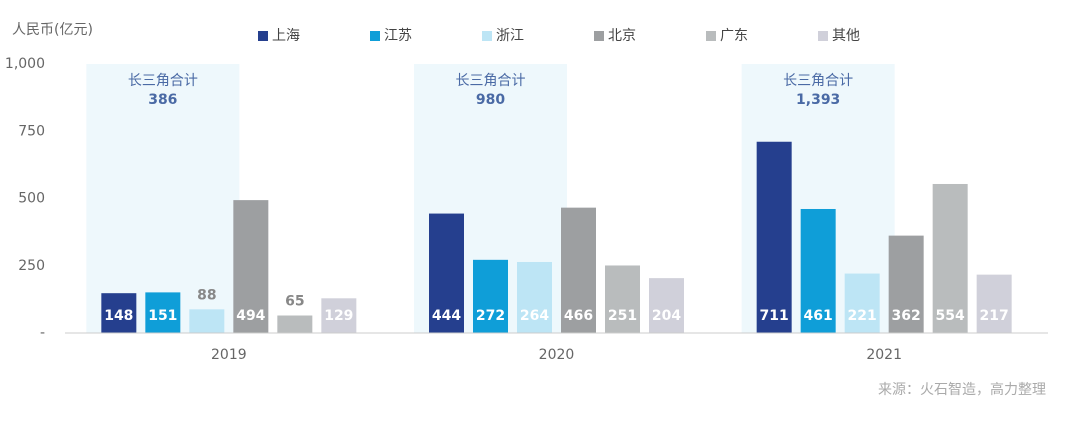  Describe the element at coordinates (818, 100) in the screenshot. I see `highlight-value: 1,393` at that location.